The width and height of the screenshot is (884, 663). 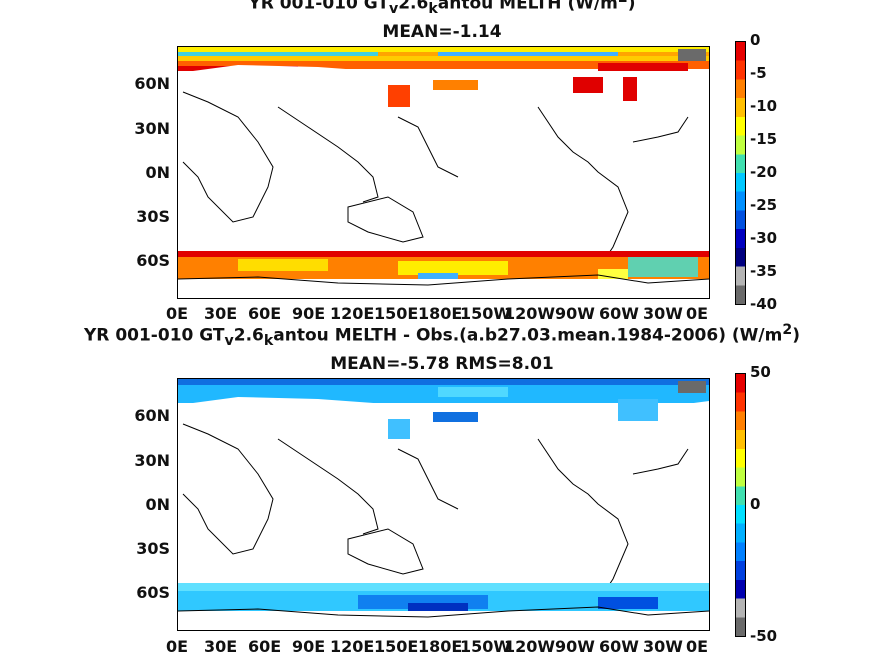 I want to click on panel2-lat-30s: 30S, so click(x=153, y=548).